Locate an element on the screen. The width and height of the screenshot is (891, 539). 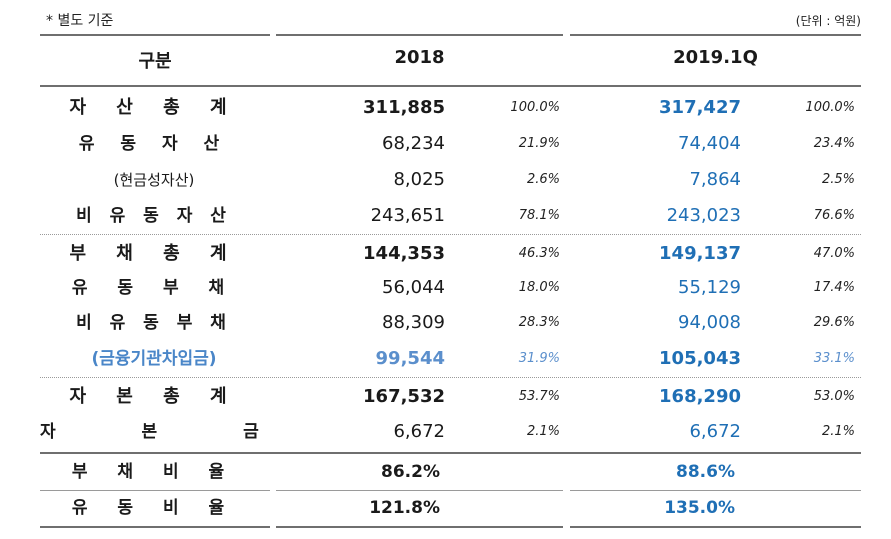
row-label: (금융기관차입금) is located at coordinates (154, 359).